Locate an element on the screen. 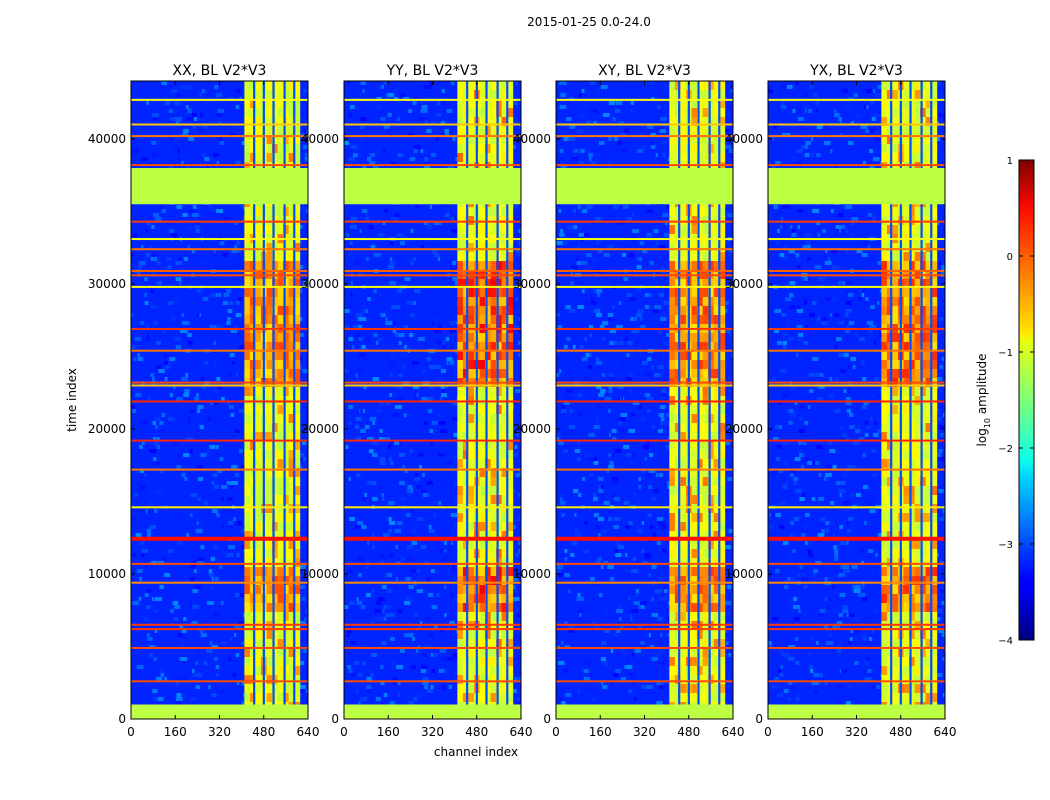 This screenshot has height=800, width=1050. band-gap is located at coordinates (273, 400).